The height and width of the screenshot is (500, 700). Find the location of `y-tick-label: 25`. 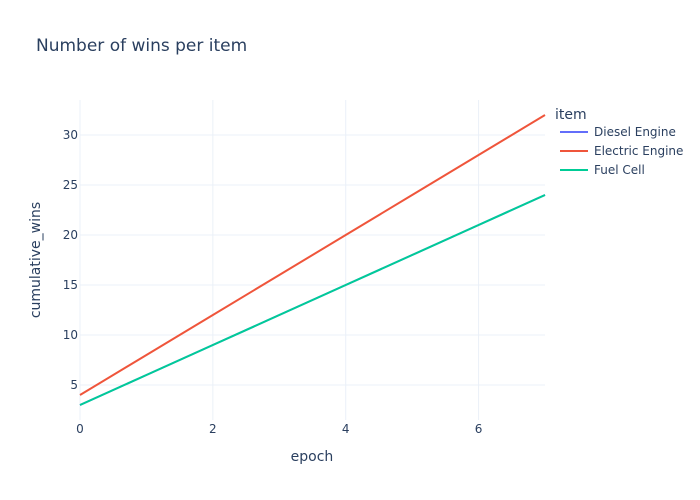

y-tick-label: 25 is located at coordinates (70, 185).